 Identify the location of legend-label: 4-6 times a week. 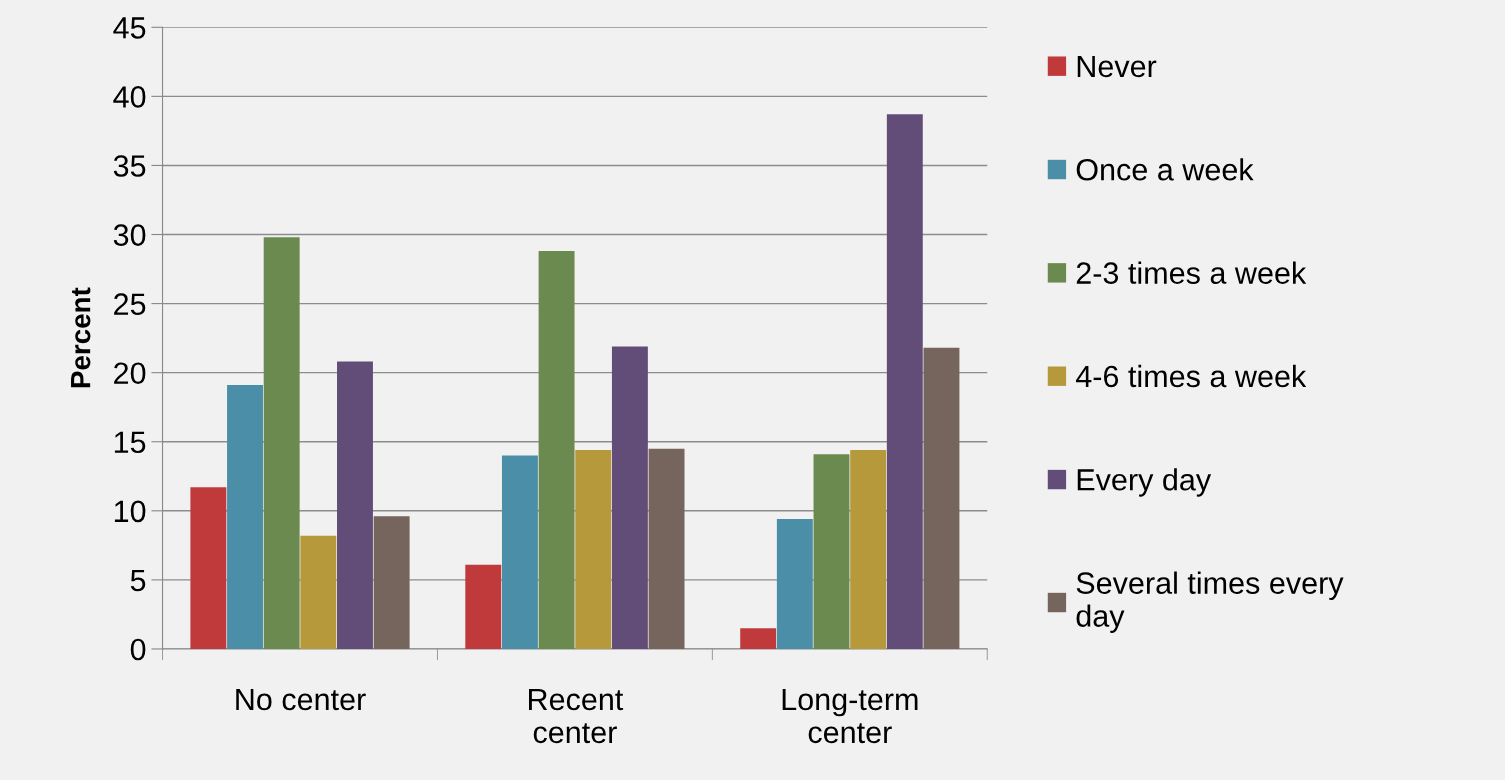
(1191, 376).